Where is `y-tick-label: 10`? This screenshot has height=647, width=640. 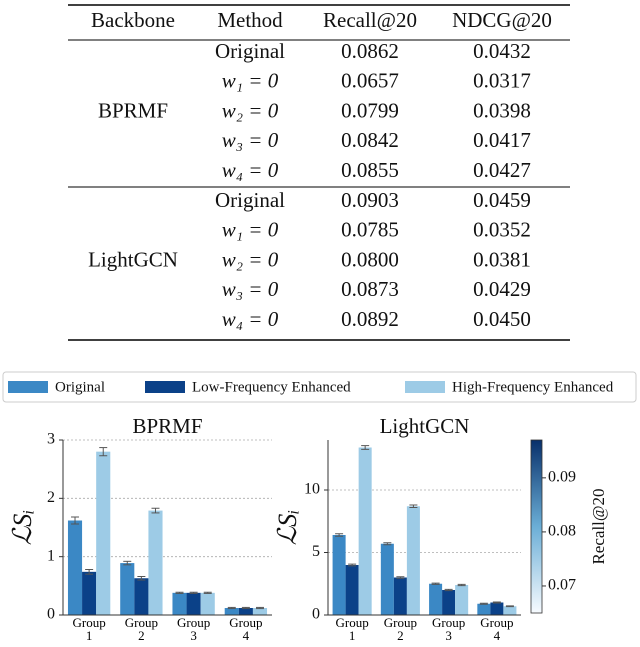 y-tick-label: 10 is located at coordinates (312, 489).